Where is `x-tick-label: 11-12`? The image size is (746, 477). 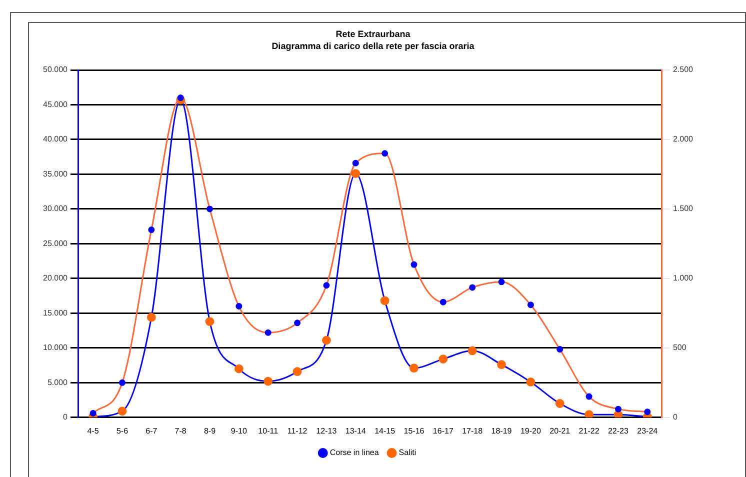 x-tick-label: 11-12 is located at coordinates (297, 431).